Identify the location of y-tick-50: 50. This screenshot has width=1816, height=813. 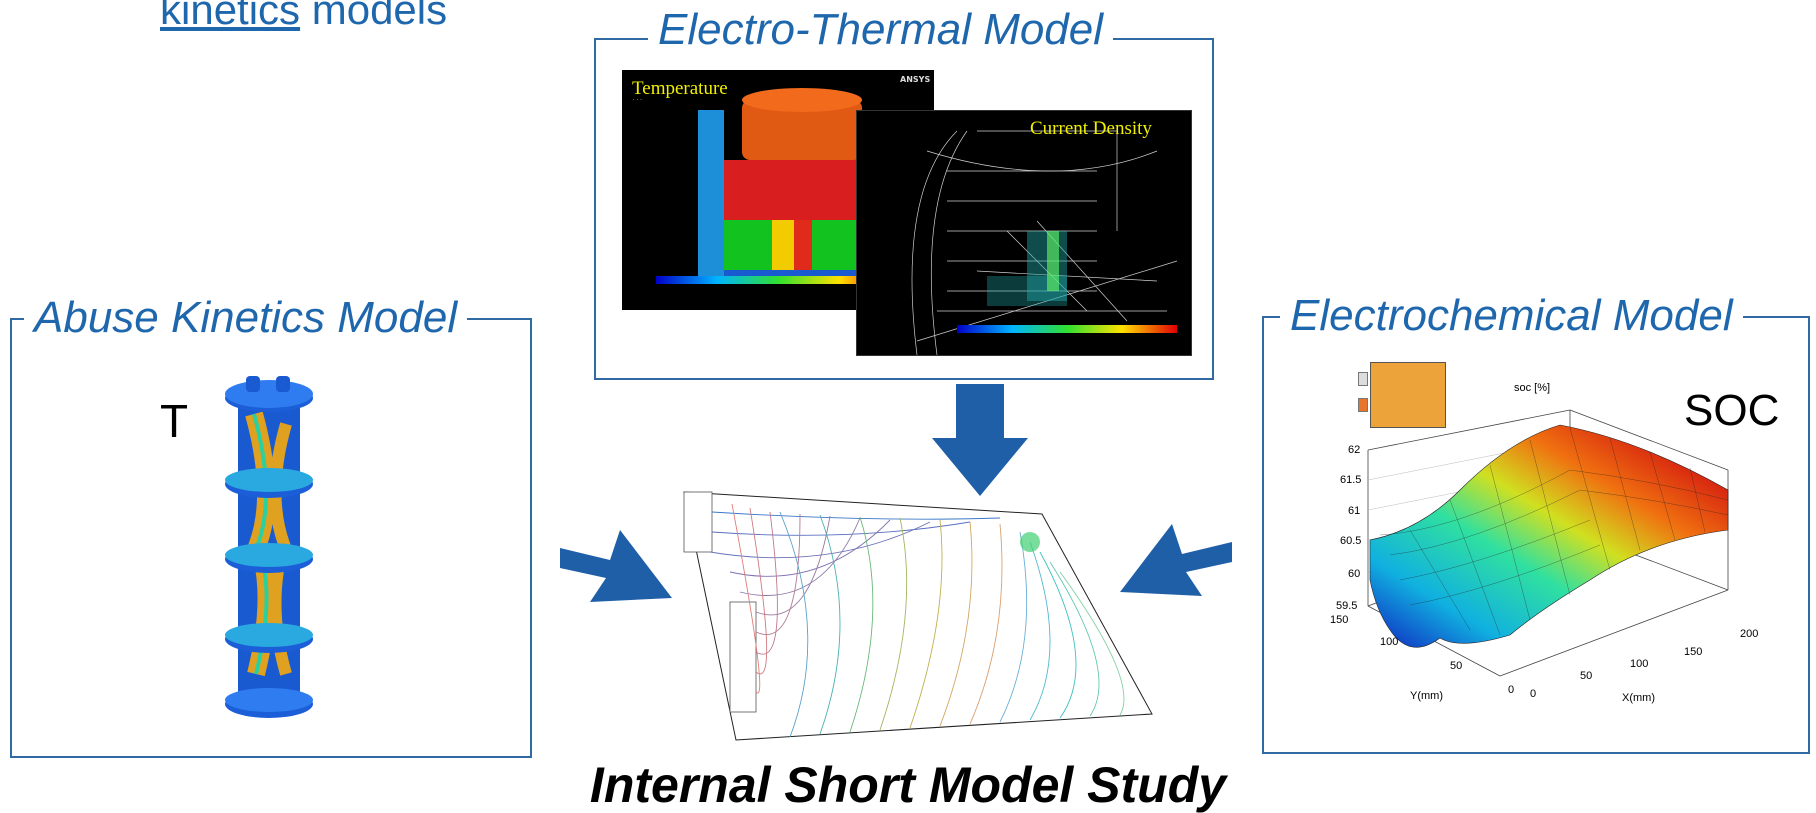
(1456, 666).